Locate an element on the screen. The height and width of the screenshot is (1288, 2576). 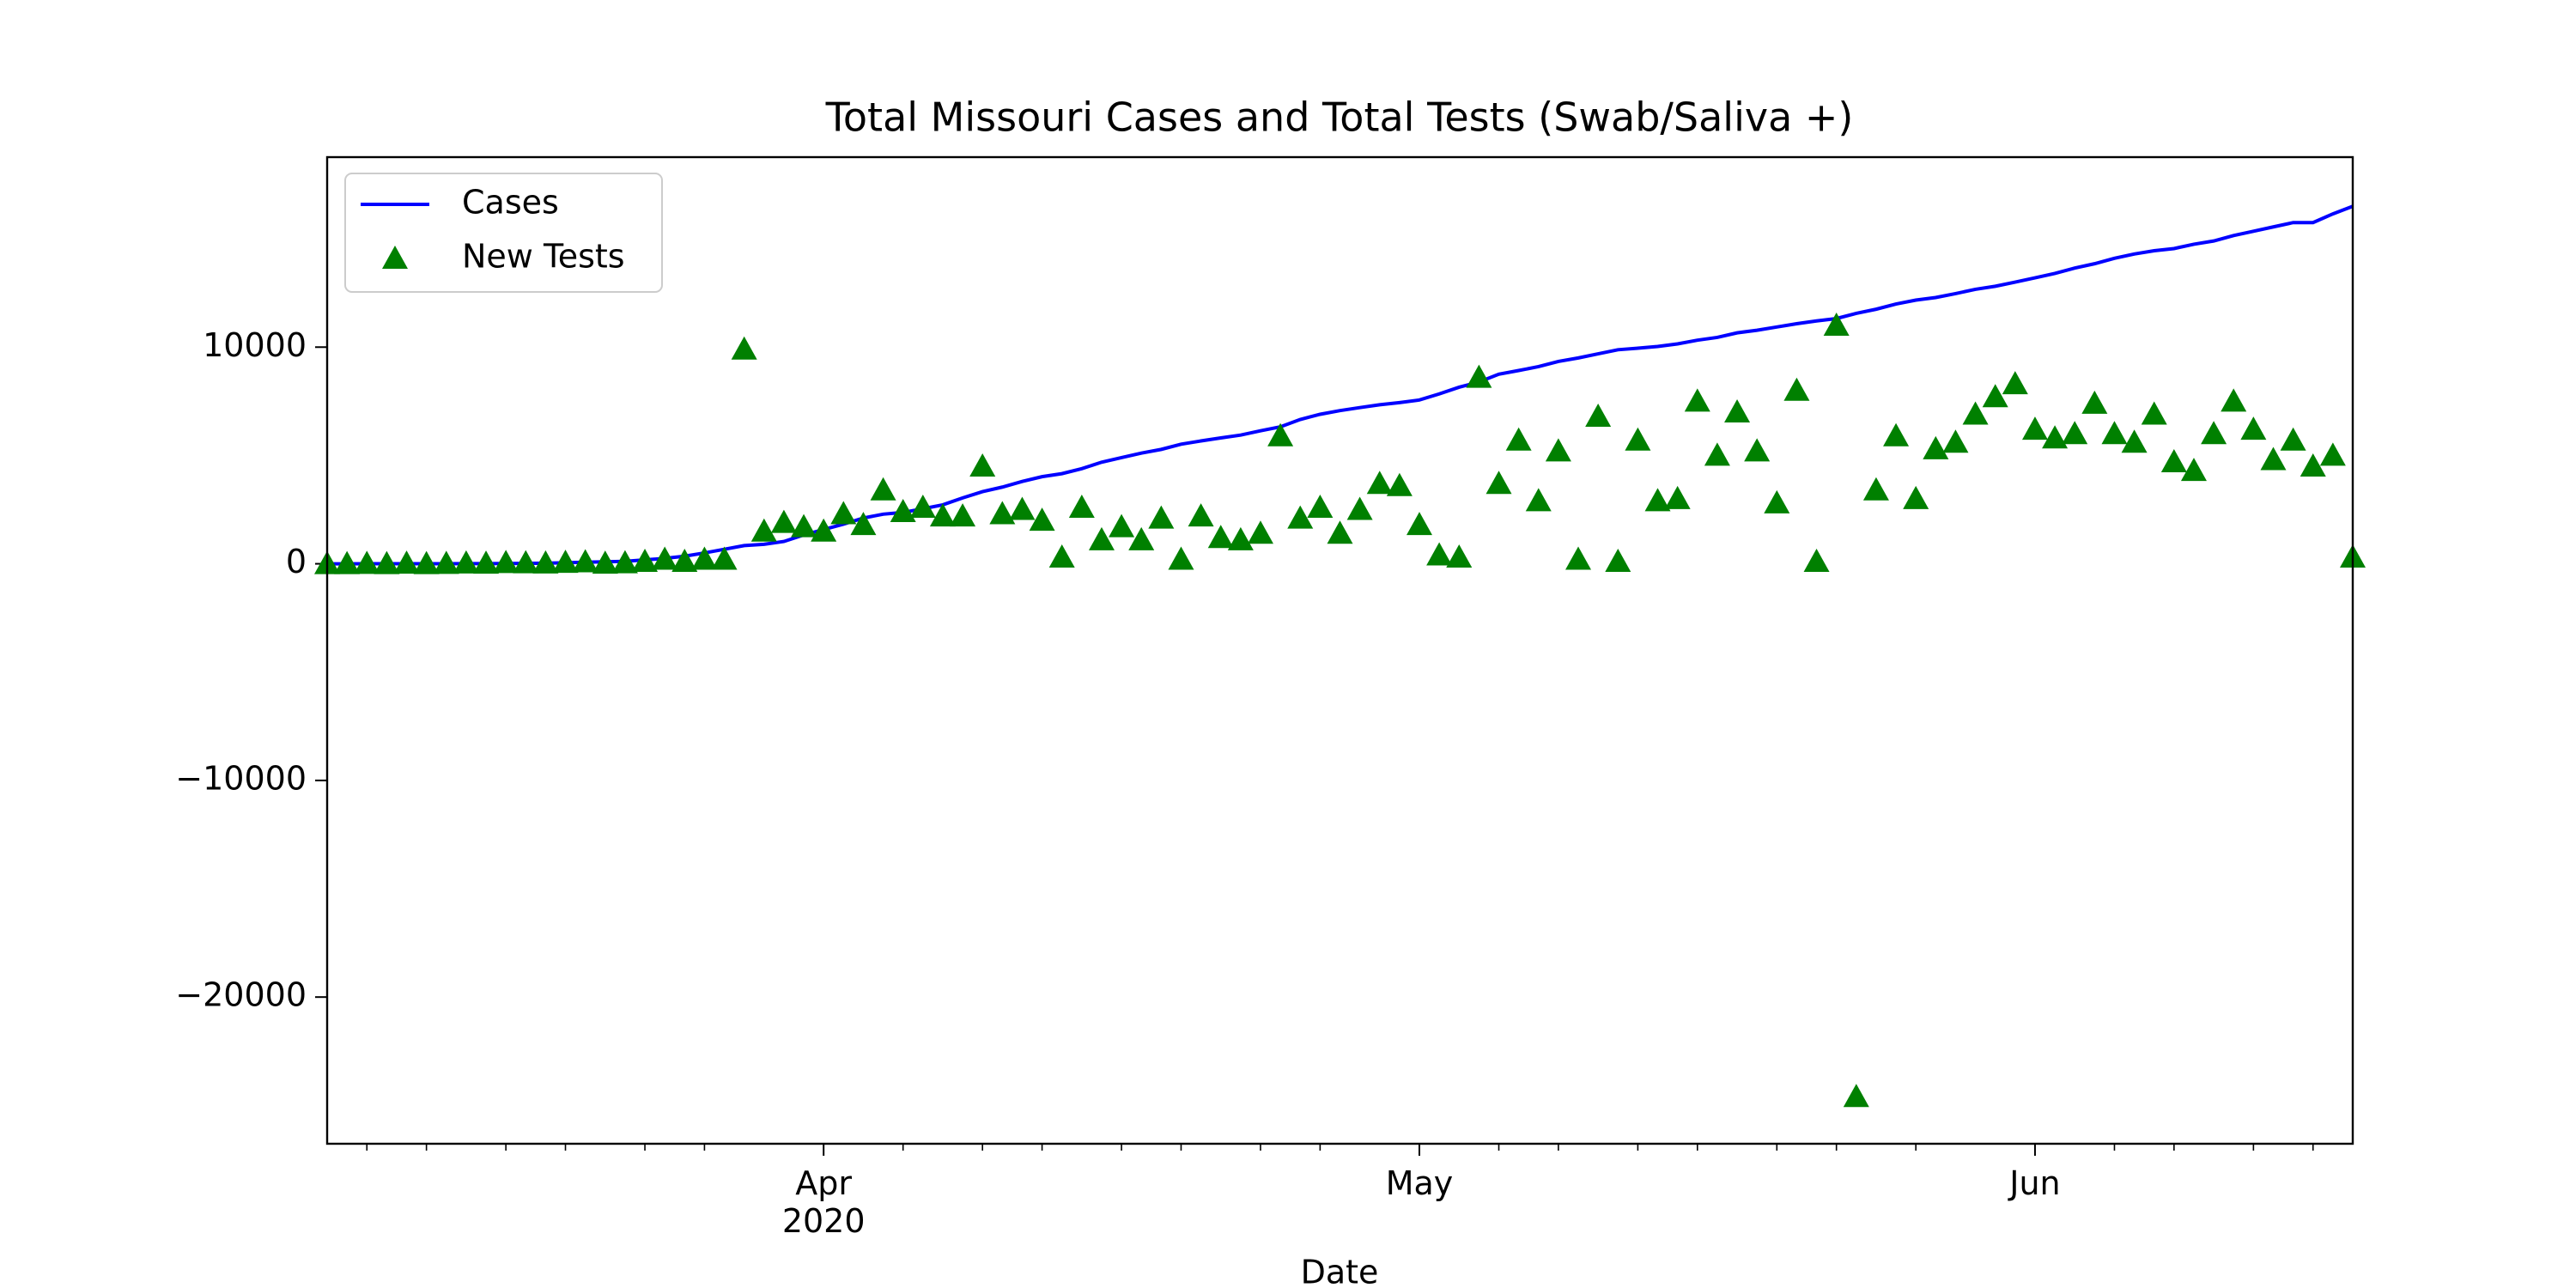
y-tick-label: −20000 is located at coordinates (241, 995).